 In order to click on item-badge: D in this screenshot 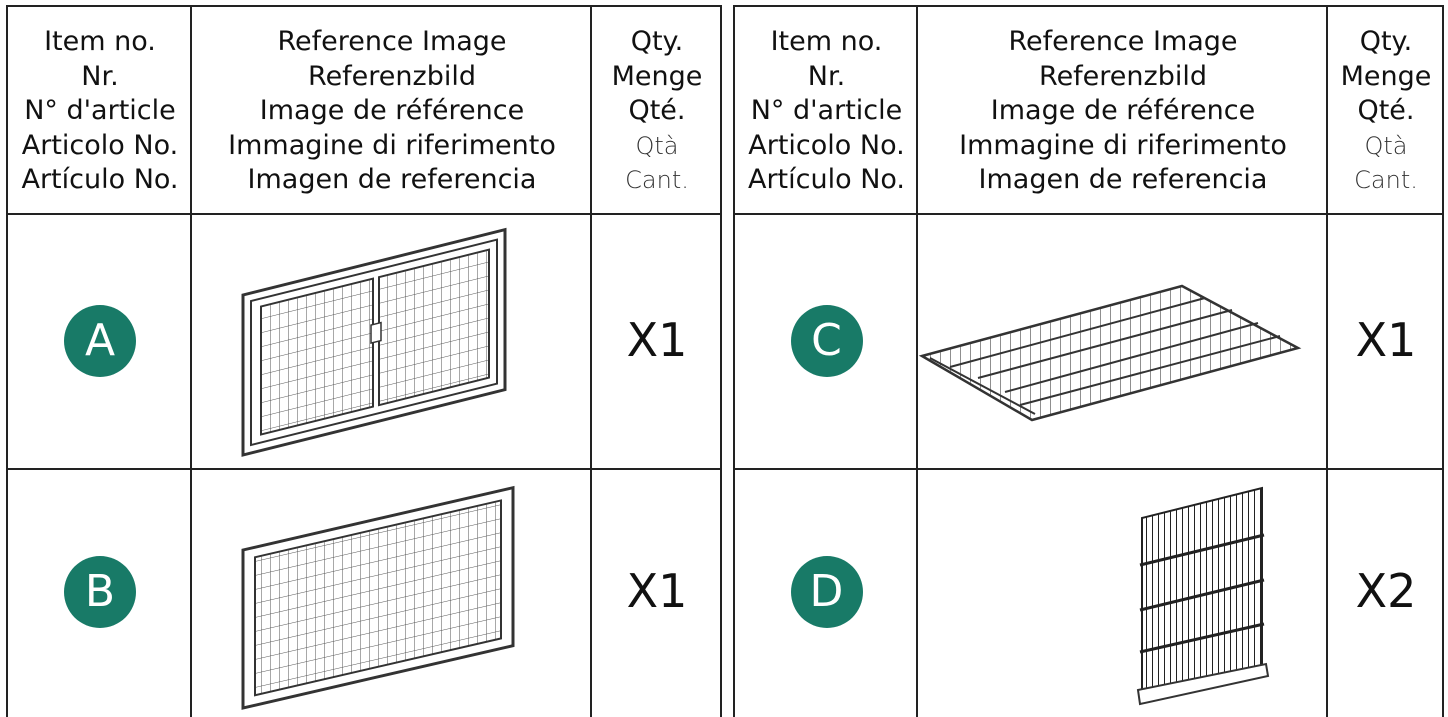, I will do `click(826, 592)`.